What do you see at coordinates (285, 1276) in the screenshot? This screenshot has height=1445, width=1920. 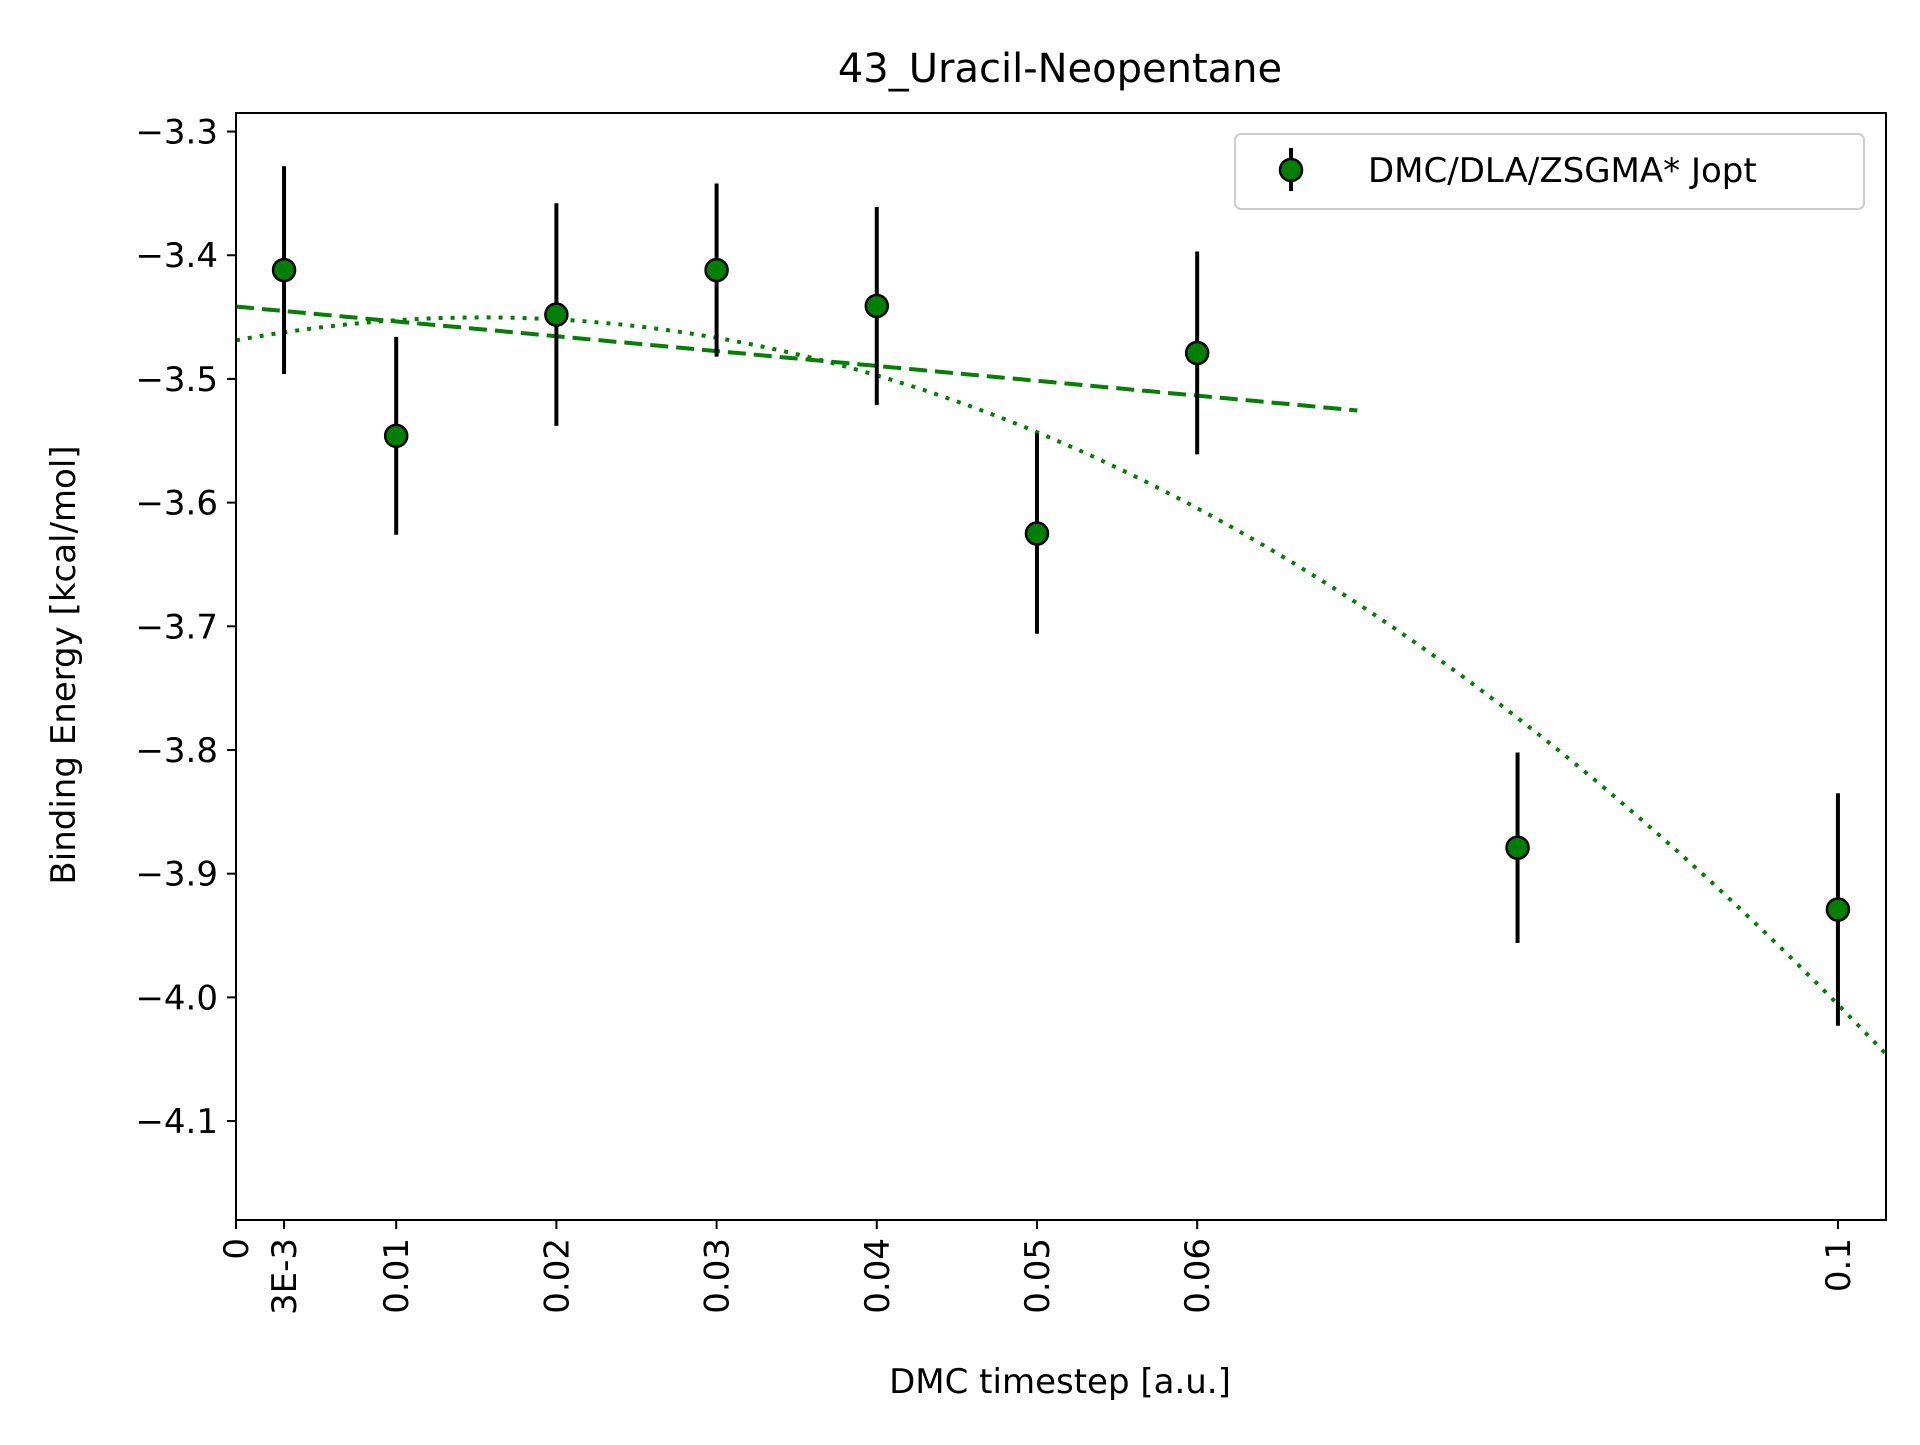 I see `x-tick-label: 3E-3` at bounding box center [285, 1276].